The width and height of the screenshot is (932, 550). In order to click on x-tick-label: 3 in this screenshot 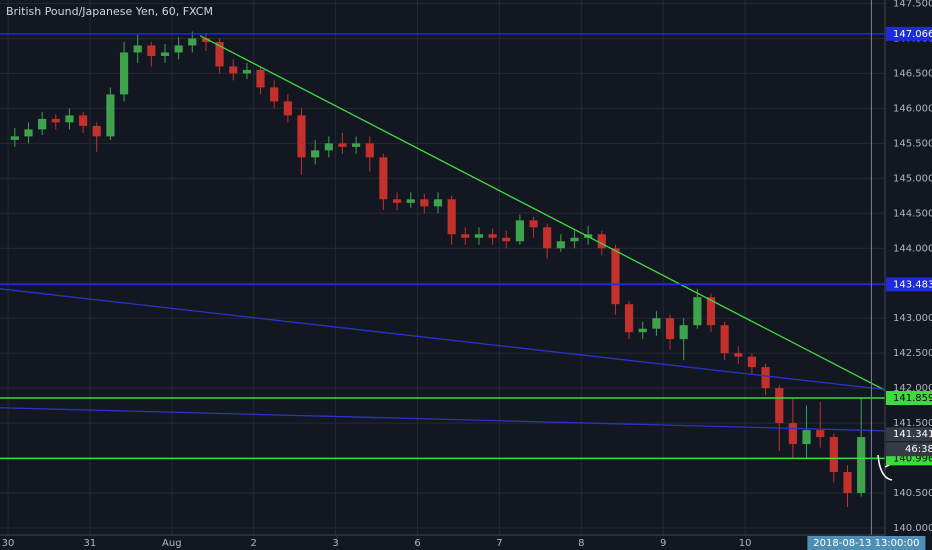, I will do `click(335, 543)`.